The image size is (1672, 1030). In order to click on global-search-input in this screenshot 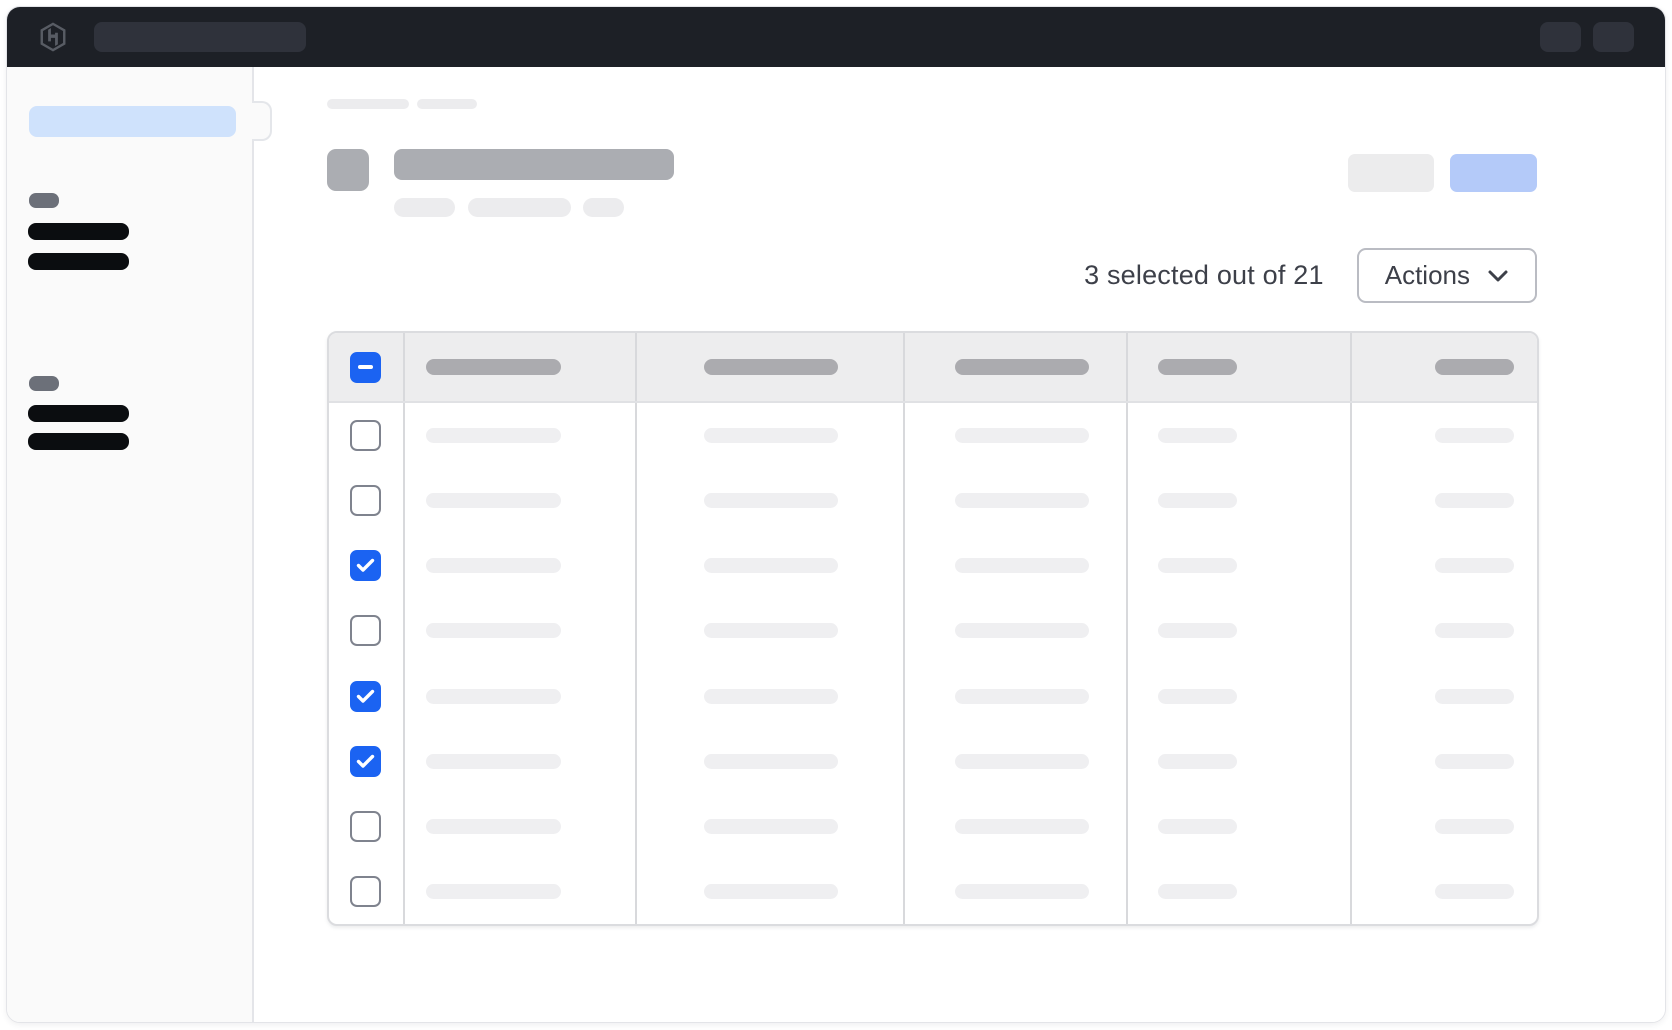, I will do `click(200, 37)`.